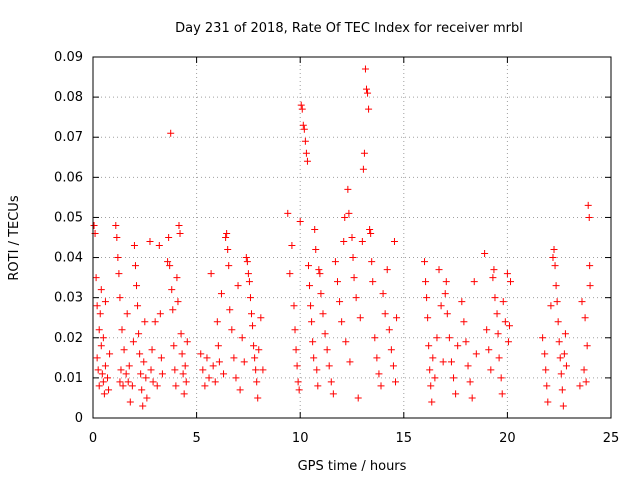  Describe the element at coordinates (352, 466) in the screenshot. I see `x-axis-title: GPS time / hours` at that location.